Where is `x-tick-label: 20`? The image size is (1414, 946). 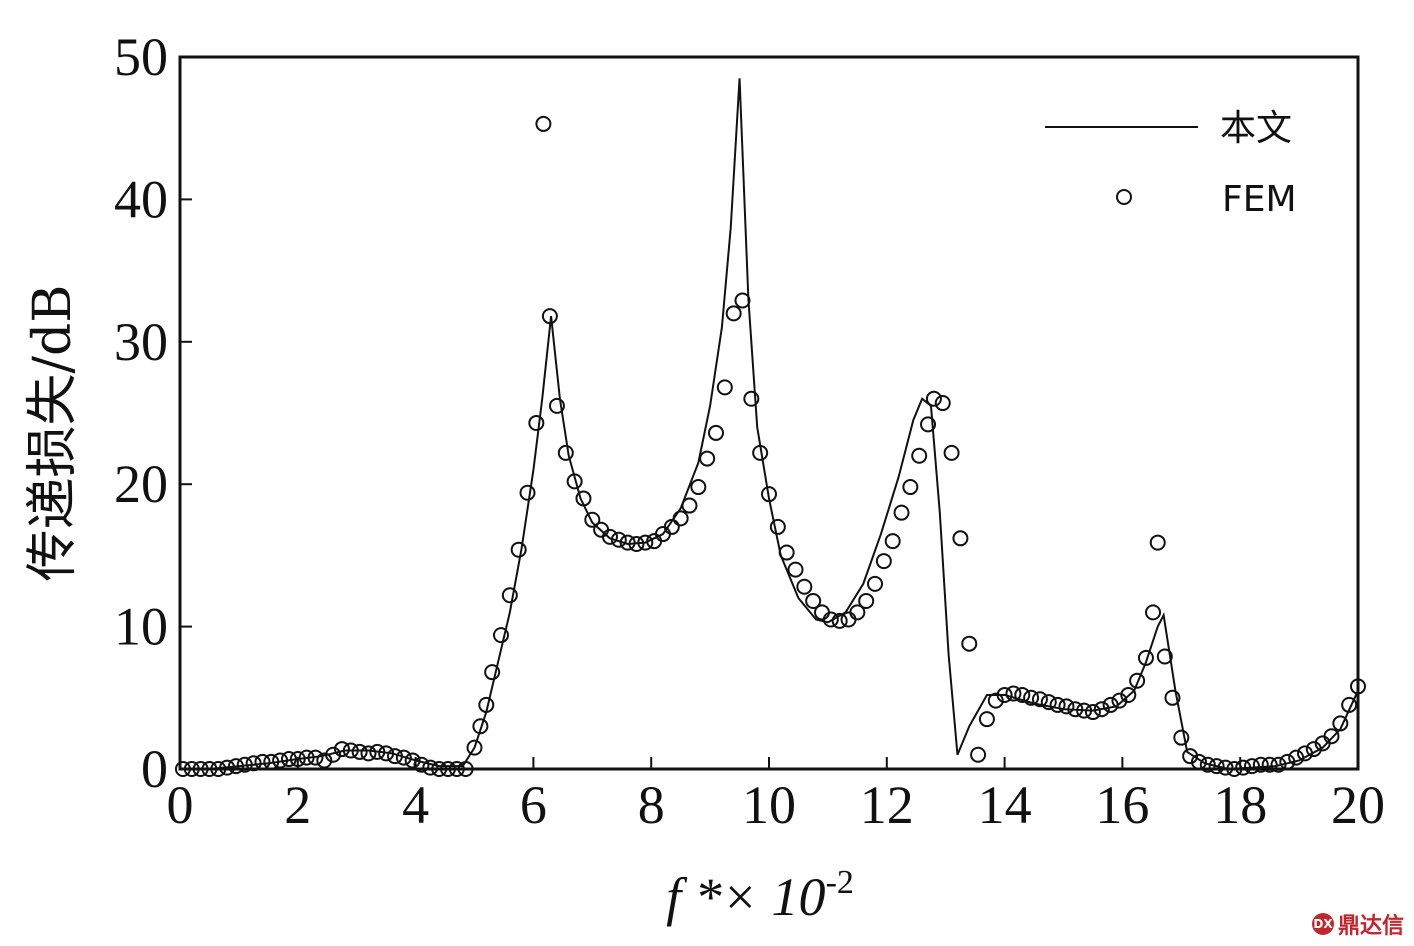
x-tick-label: 20 is located at coordinates (1358, 805).